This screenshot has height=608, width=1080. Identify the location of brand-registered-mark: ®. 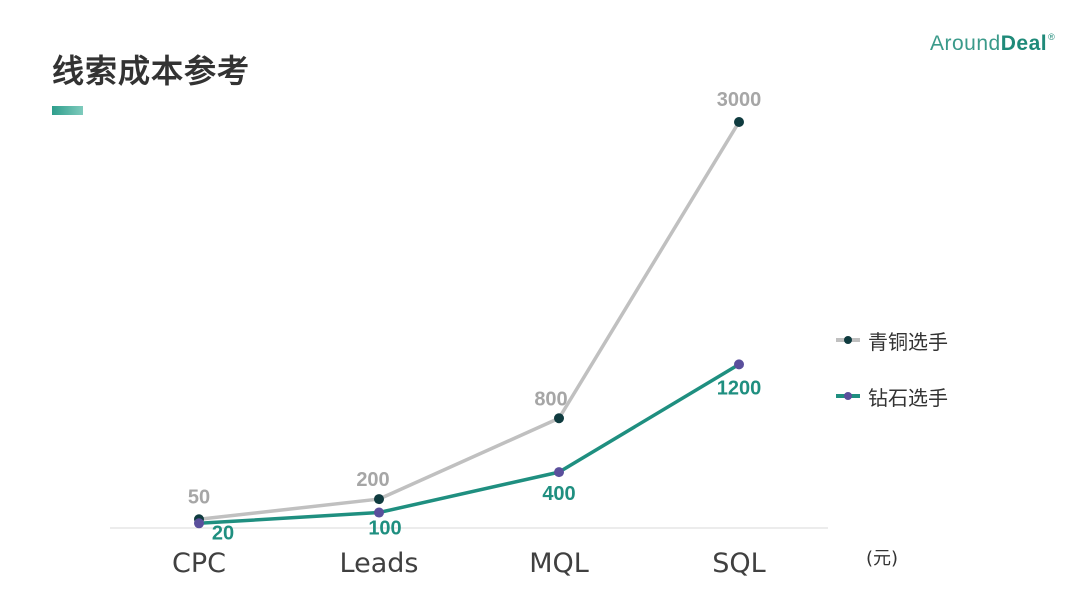
(1052, 37).